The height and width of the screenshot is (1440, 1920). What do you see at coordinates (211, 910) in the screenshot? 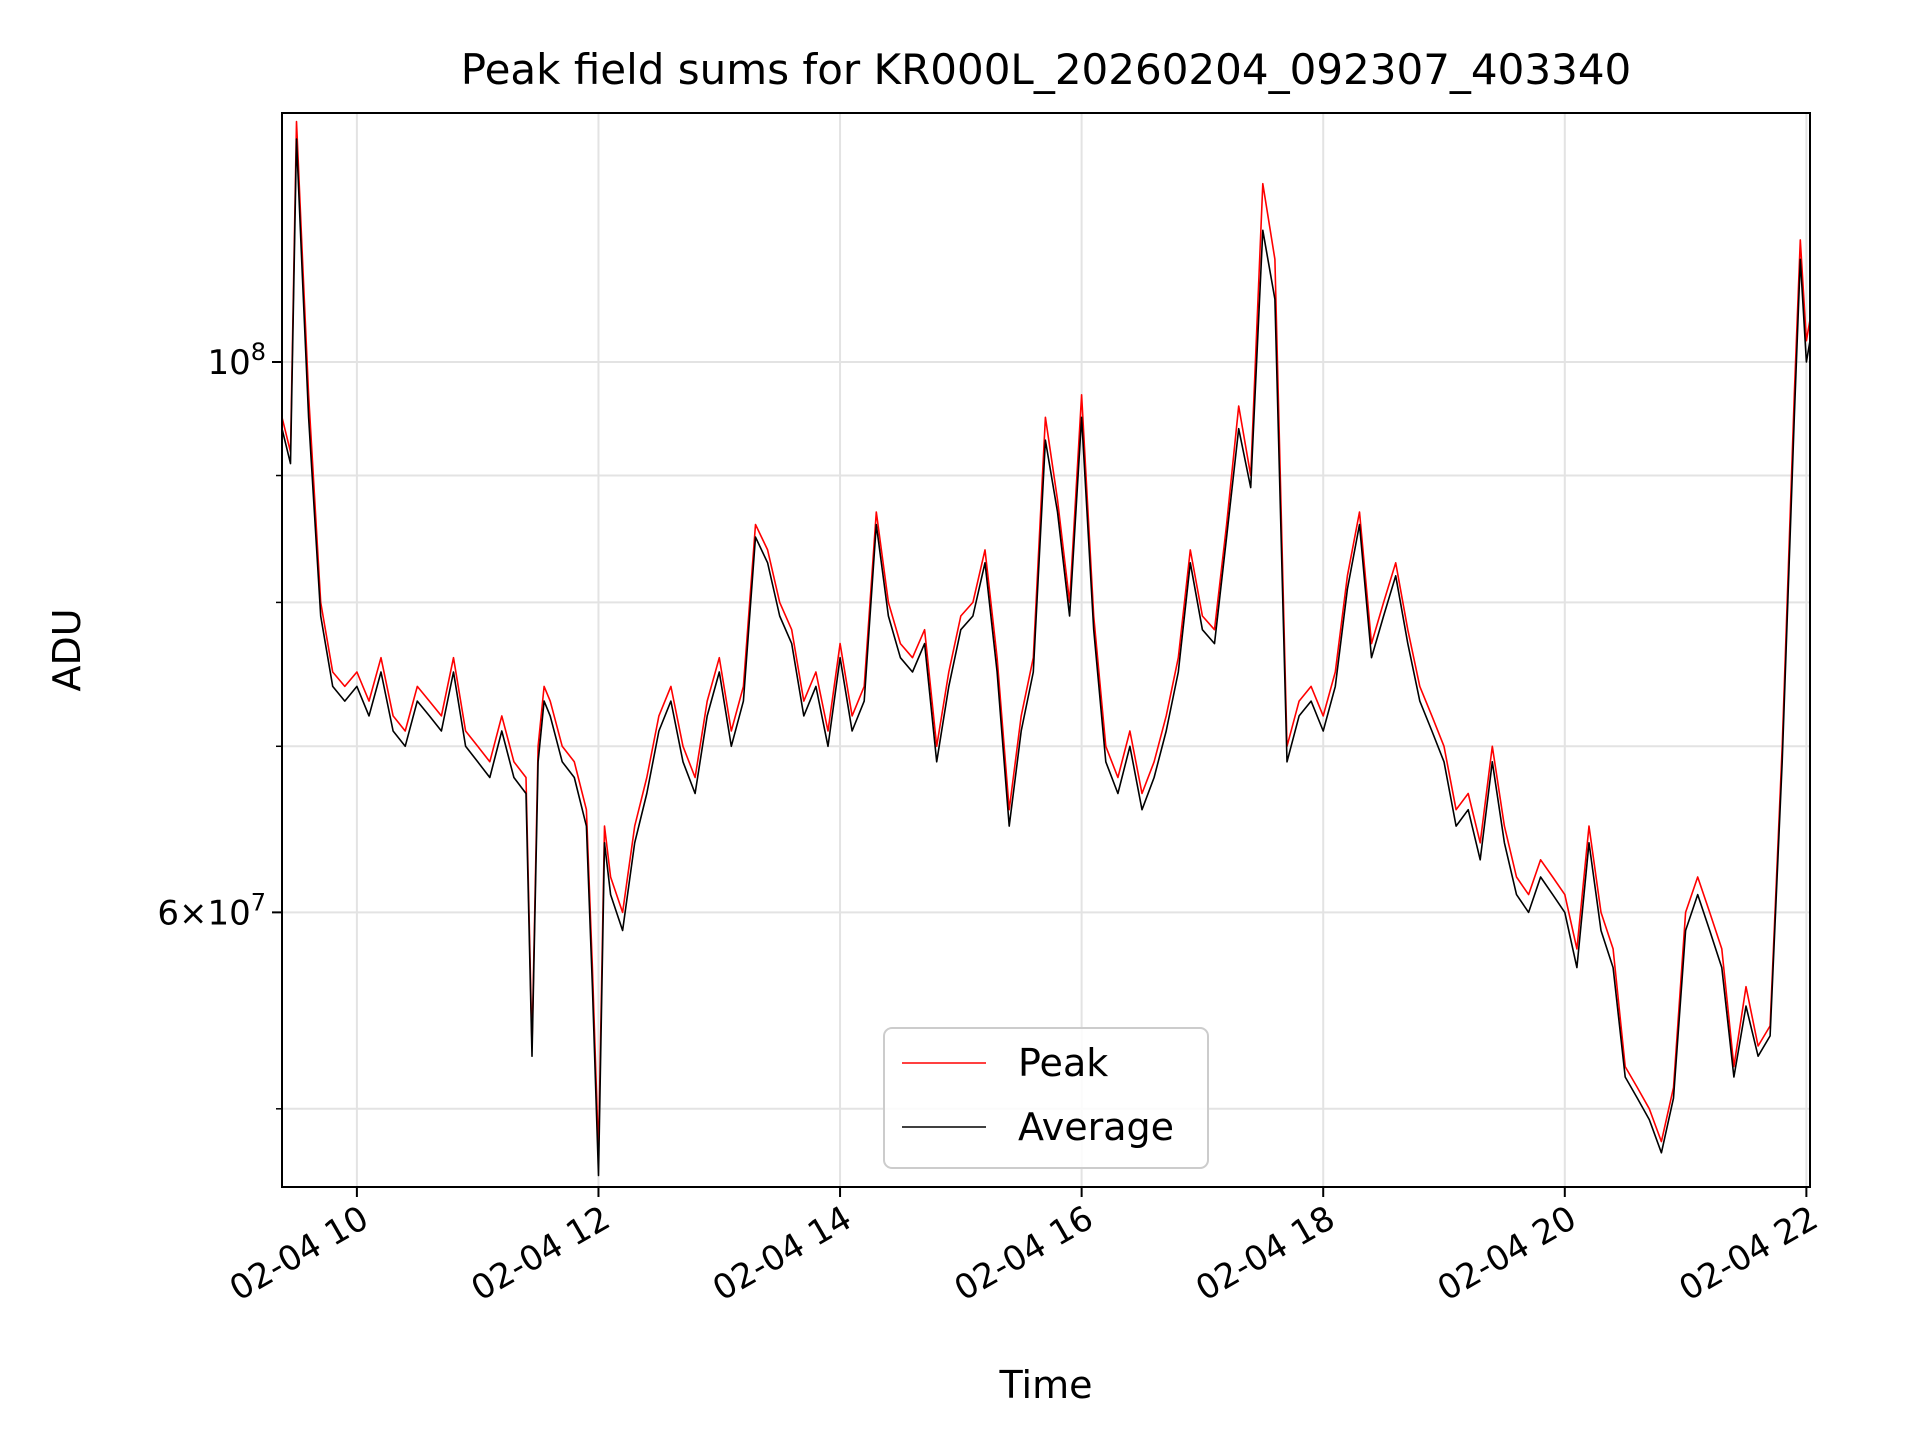
I see `y-tick-label: 6×107` at bounding box center [211, 910].